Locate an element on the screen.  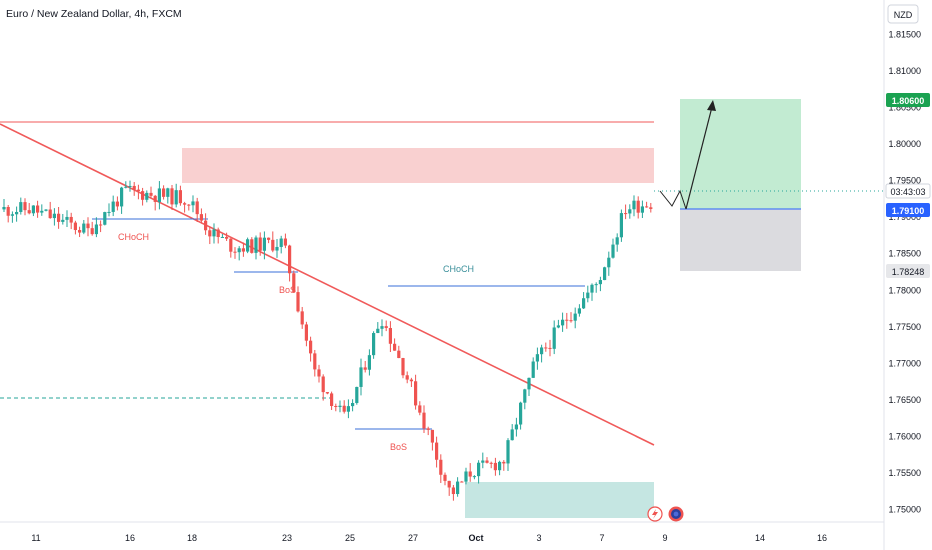
projection-arrow-line is located at coordinates (699, 156).